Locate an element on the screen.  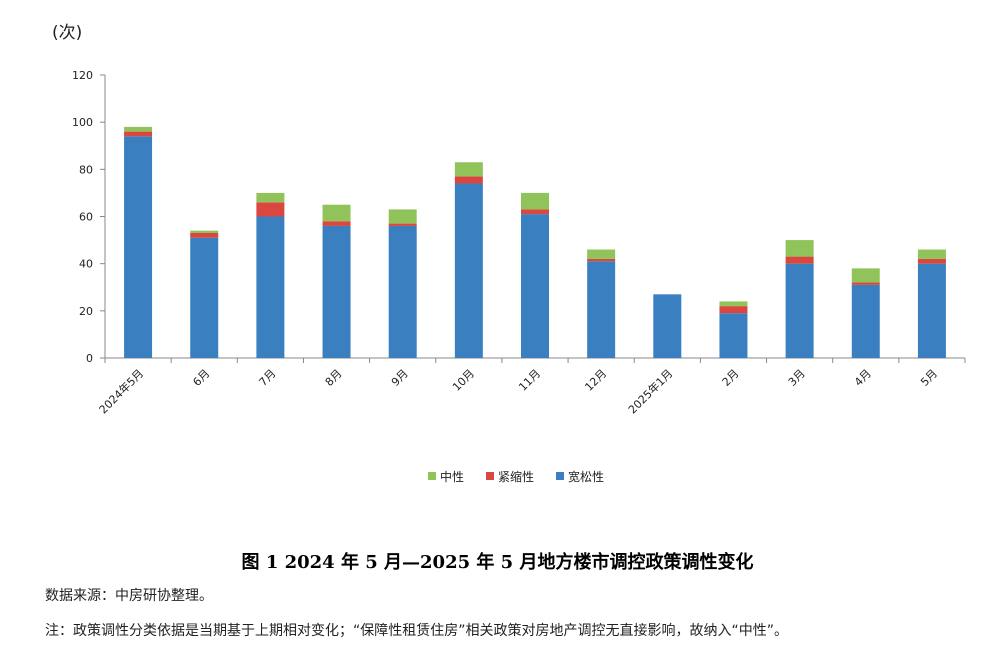
data-source: 数据来源：中房研协整理。 is located at coordinates (129, 596).